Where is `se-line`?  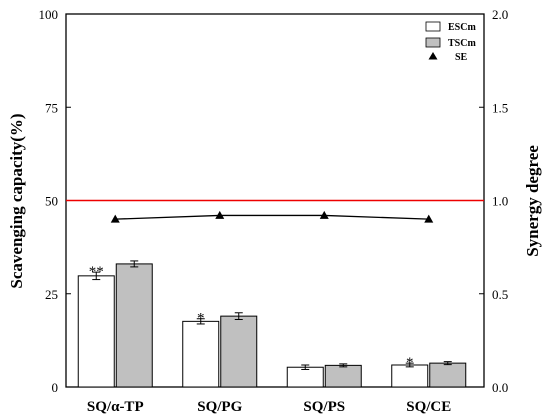
se-line is located at coordinates (272, 217).